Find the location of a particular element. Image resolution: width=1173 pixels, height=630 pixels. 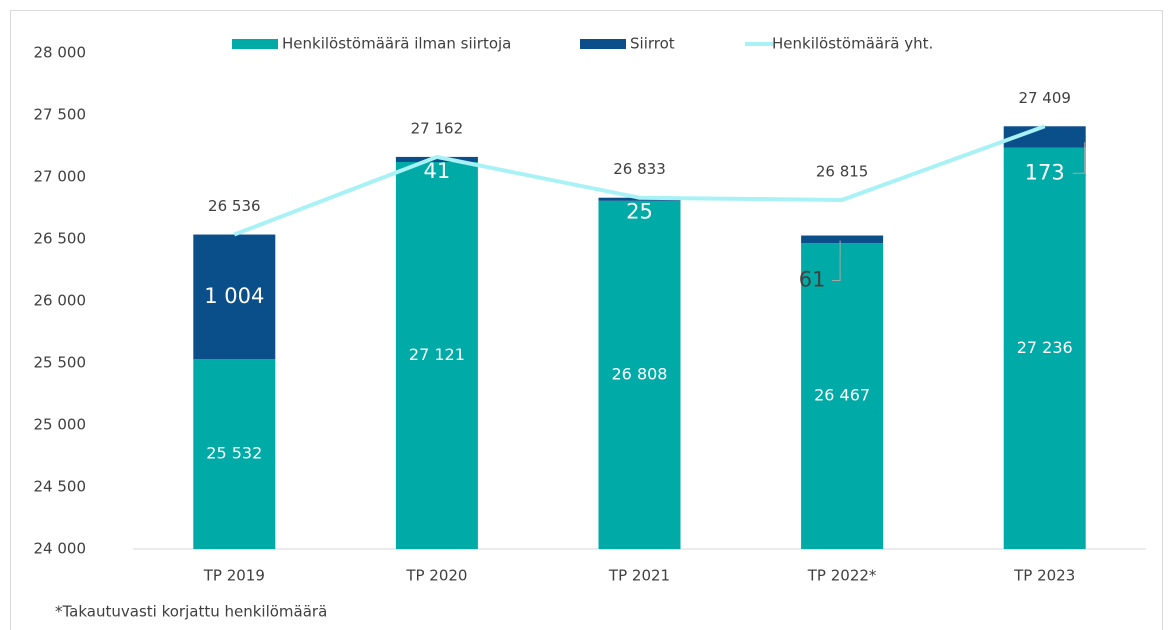

data-label: 173 is located at coordinates (1045, 172).